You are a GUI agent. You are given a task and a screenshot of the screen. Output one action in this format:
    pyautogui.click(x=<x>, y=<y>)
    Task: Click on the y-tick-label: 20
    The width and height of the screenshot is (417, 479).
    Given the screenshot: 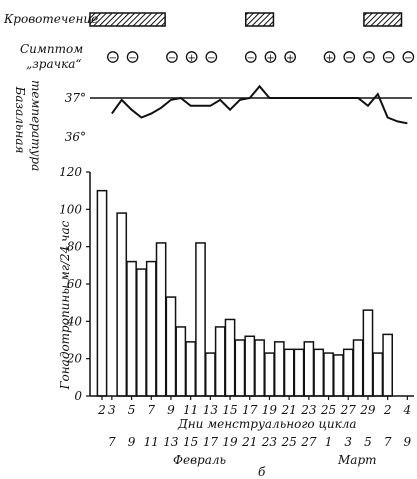 What is the action you would take?
    pyautogui.click(x=74, y=359)
    